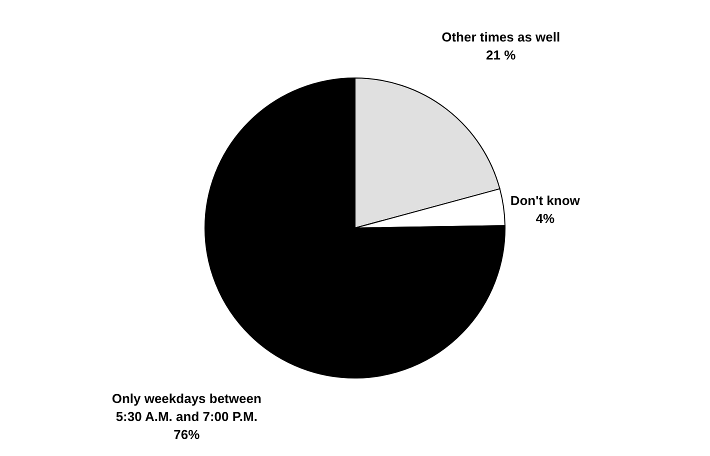  I want to click on slice-label: Only weekdays between 5:30 A.M. and 7:00 P.M., so click(187, 407).